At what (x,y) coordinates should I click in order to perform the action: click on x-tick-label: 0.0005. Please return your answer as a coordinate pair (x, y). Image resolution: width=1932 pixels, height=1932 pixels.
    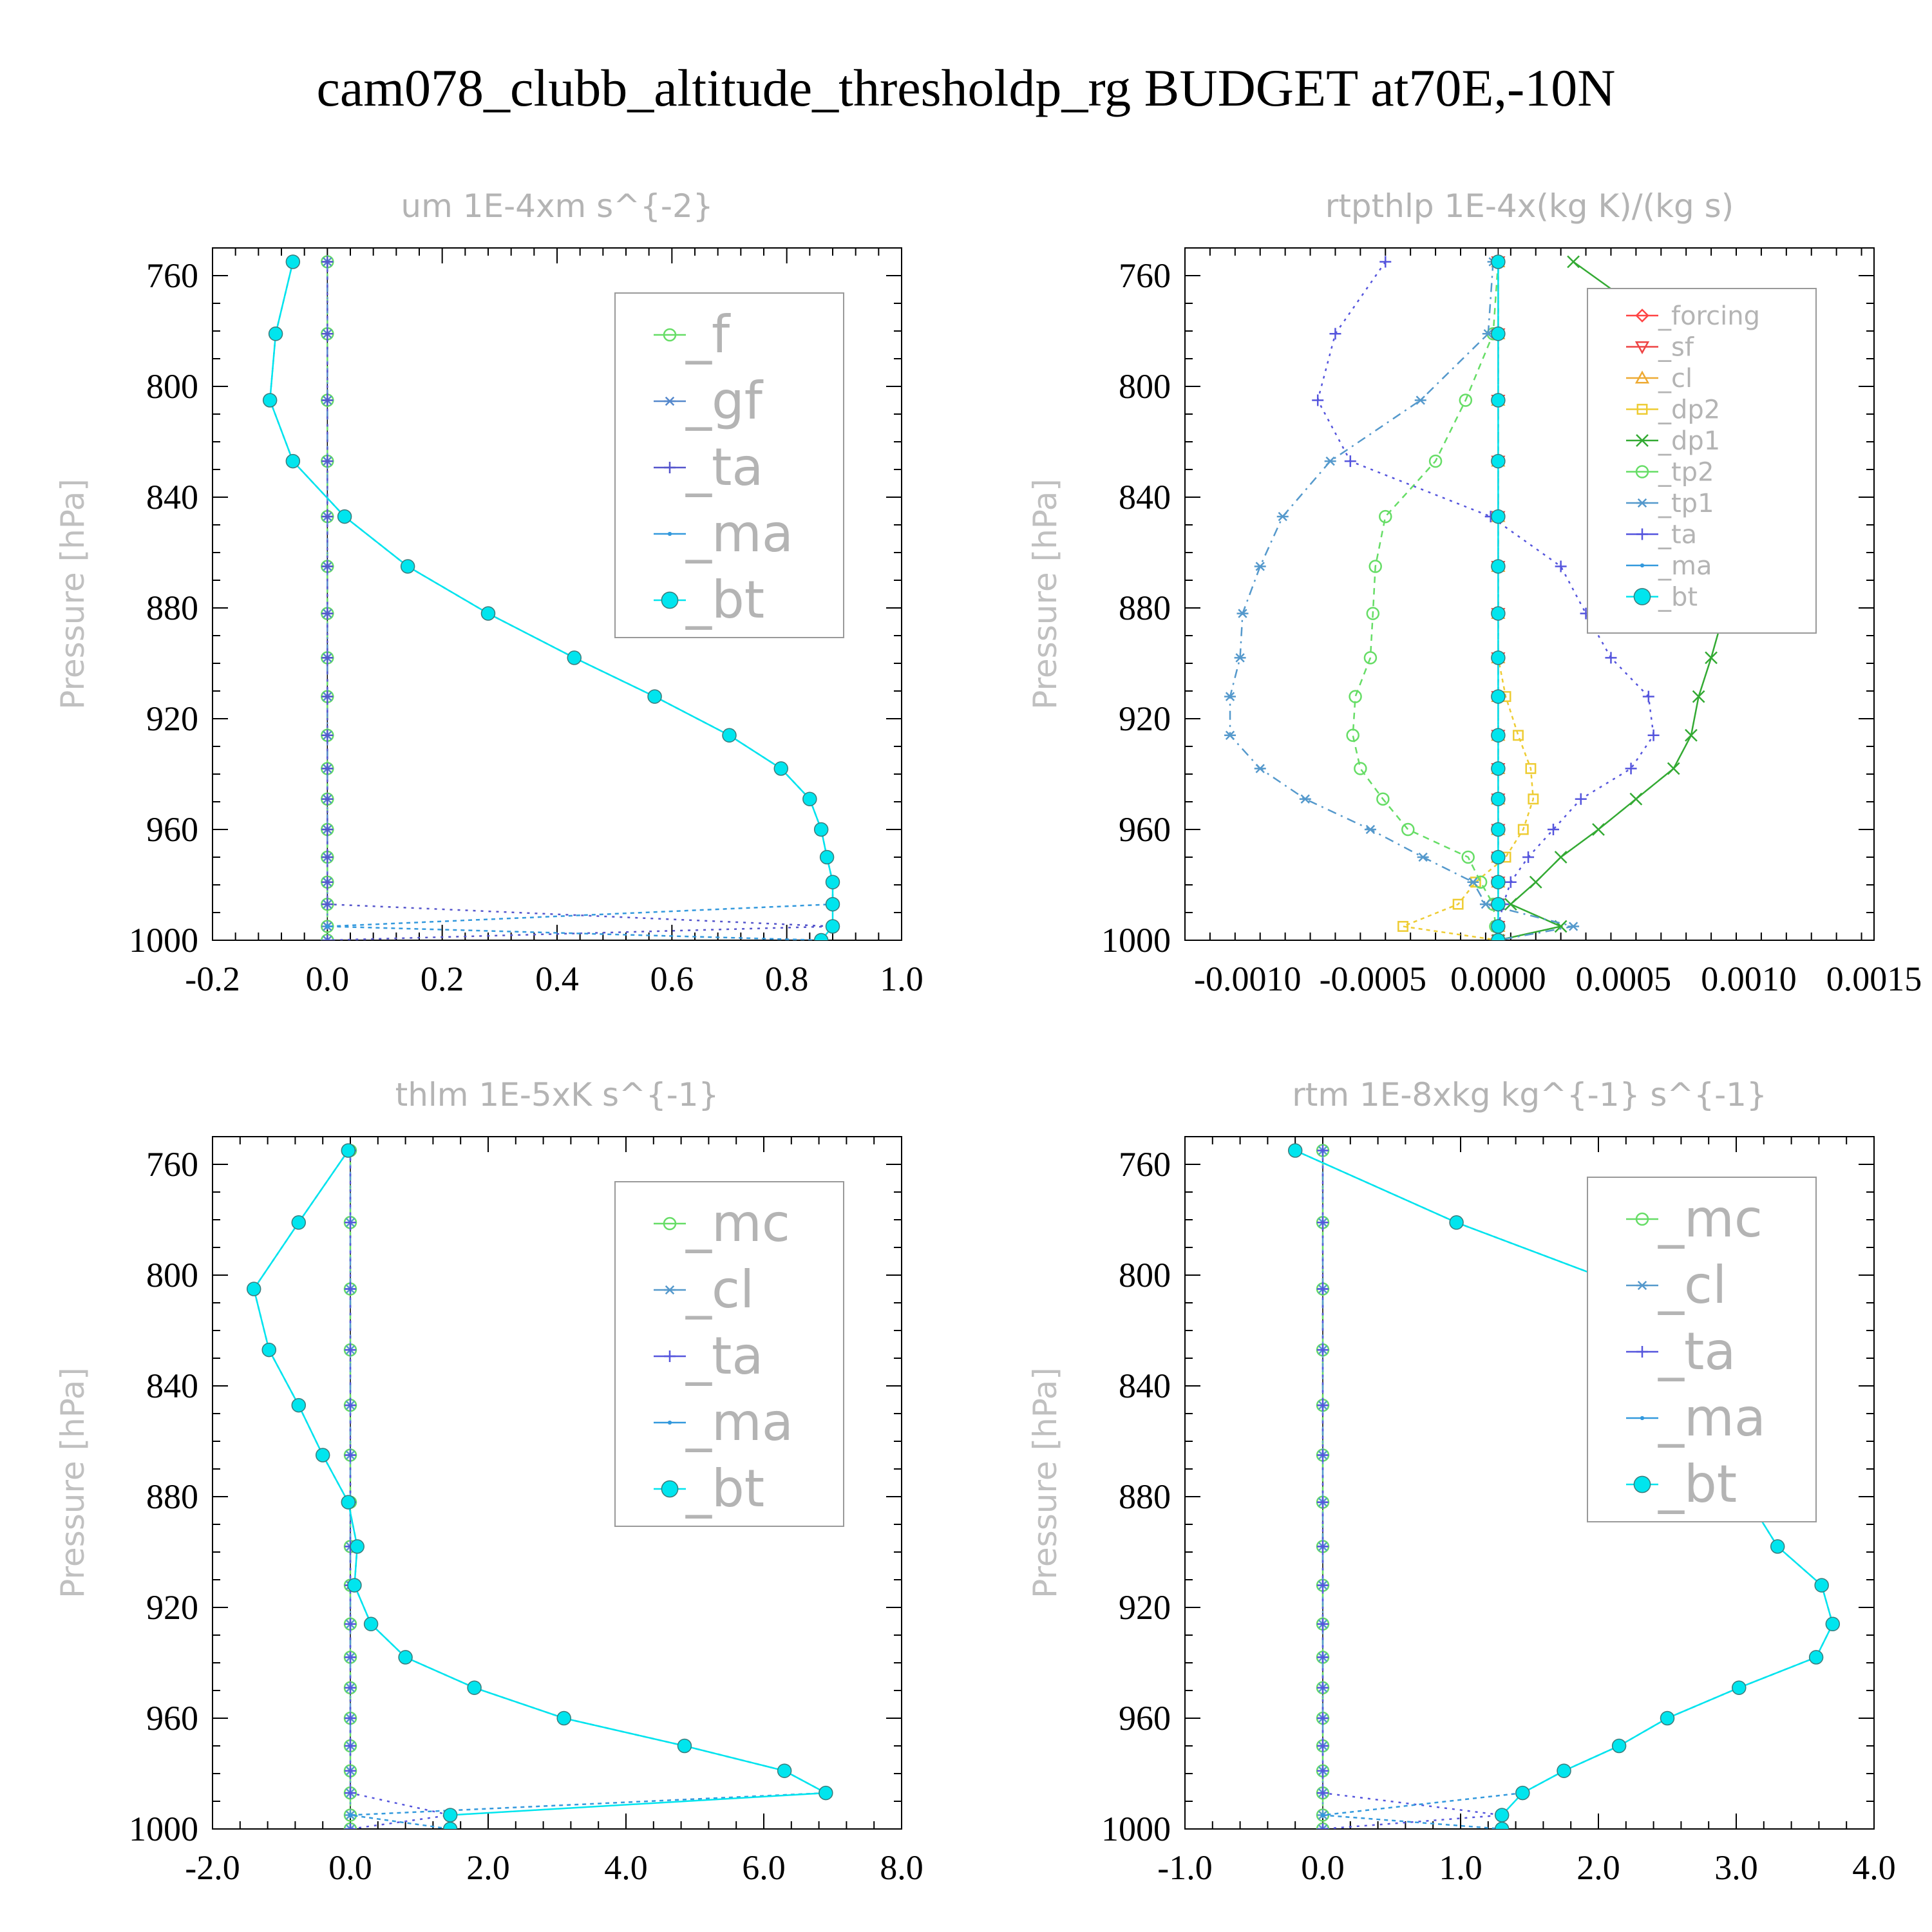
    Looking at the image, I should click on (1624, 979).